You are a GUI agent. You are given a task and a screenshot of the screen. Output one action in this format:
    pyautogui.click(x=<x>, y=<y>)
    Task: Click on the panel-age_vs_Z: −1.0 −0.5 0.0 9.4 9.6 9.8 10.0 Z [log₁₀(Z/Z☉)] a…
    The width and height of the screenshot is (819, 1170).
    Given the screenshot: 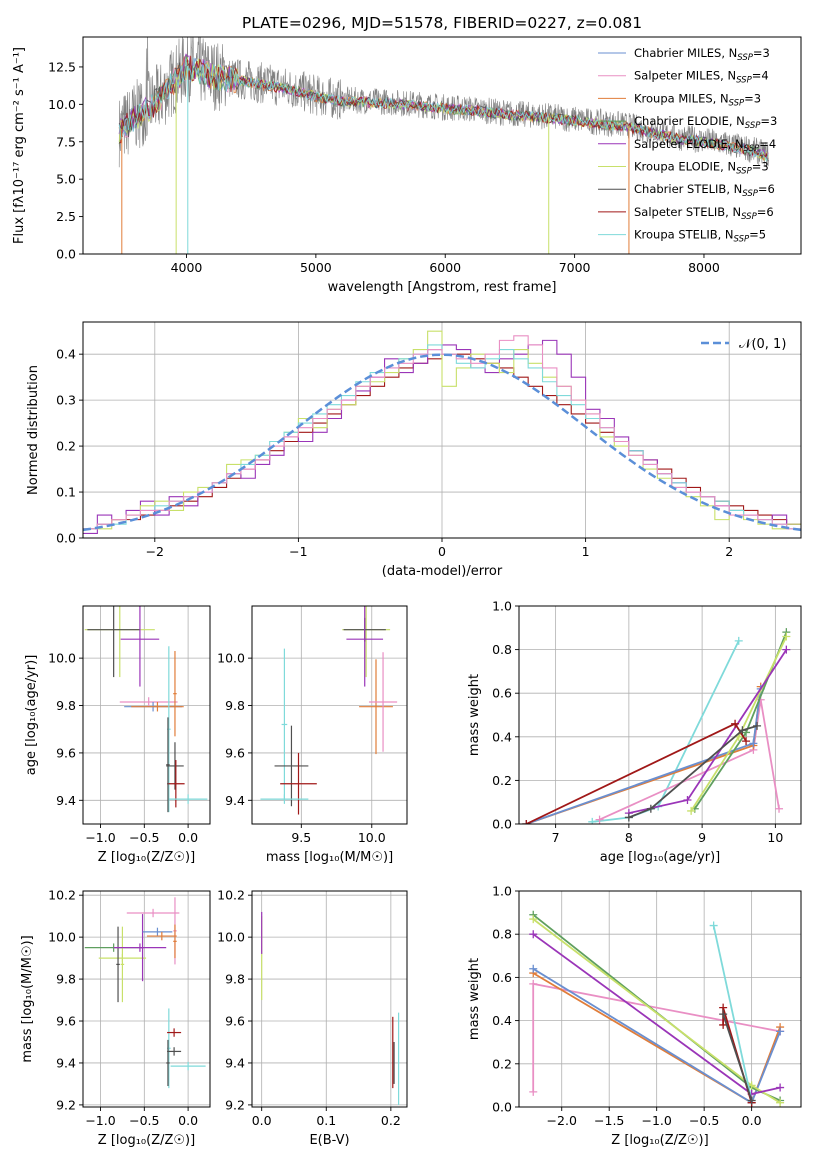 What is the action you would take?
    pyautogui.click(x=117, y=735)
    